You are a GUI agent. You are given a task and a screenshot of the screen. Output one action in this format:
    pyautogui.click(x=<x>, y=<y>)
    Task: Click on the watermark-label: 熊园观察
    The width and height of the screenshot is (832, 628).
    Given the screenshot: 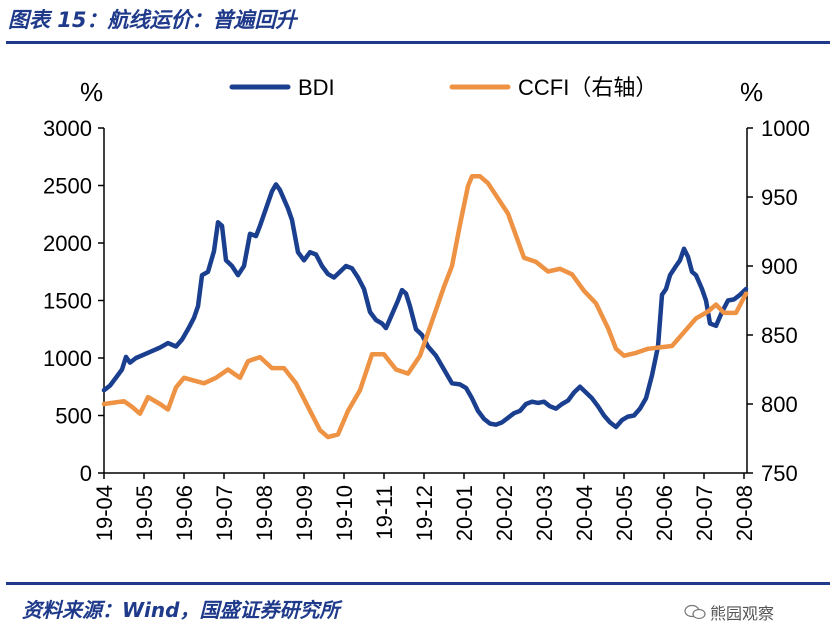 What is the action you would take?
    pyautogui.click(x=742, y=613)
    